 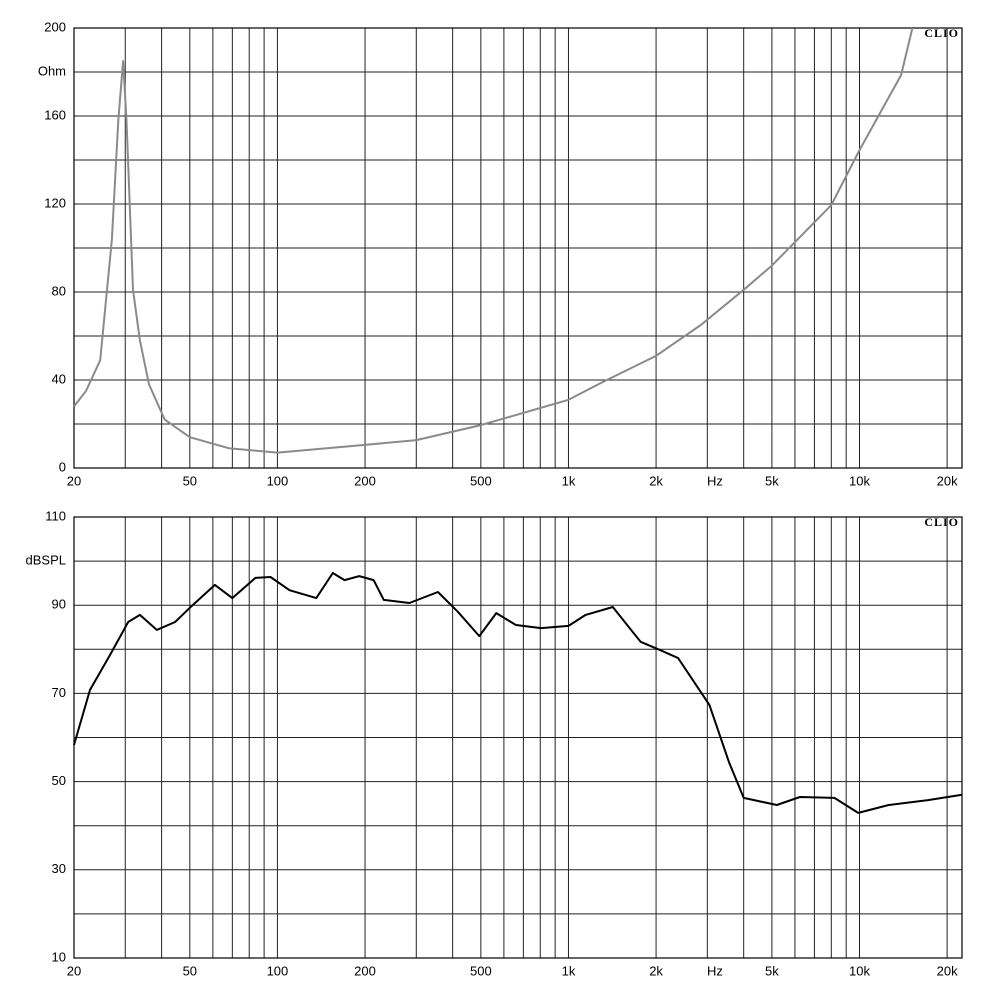 I want to click on y-tick-label: 120, so click(x=55, y=202).